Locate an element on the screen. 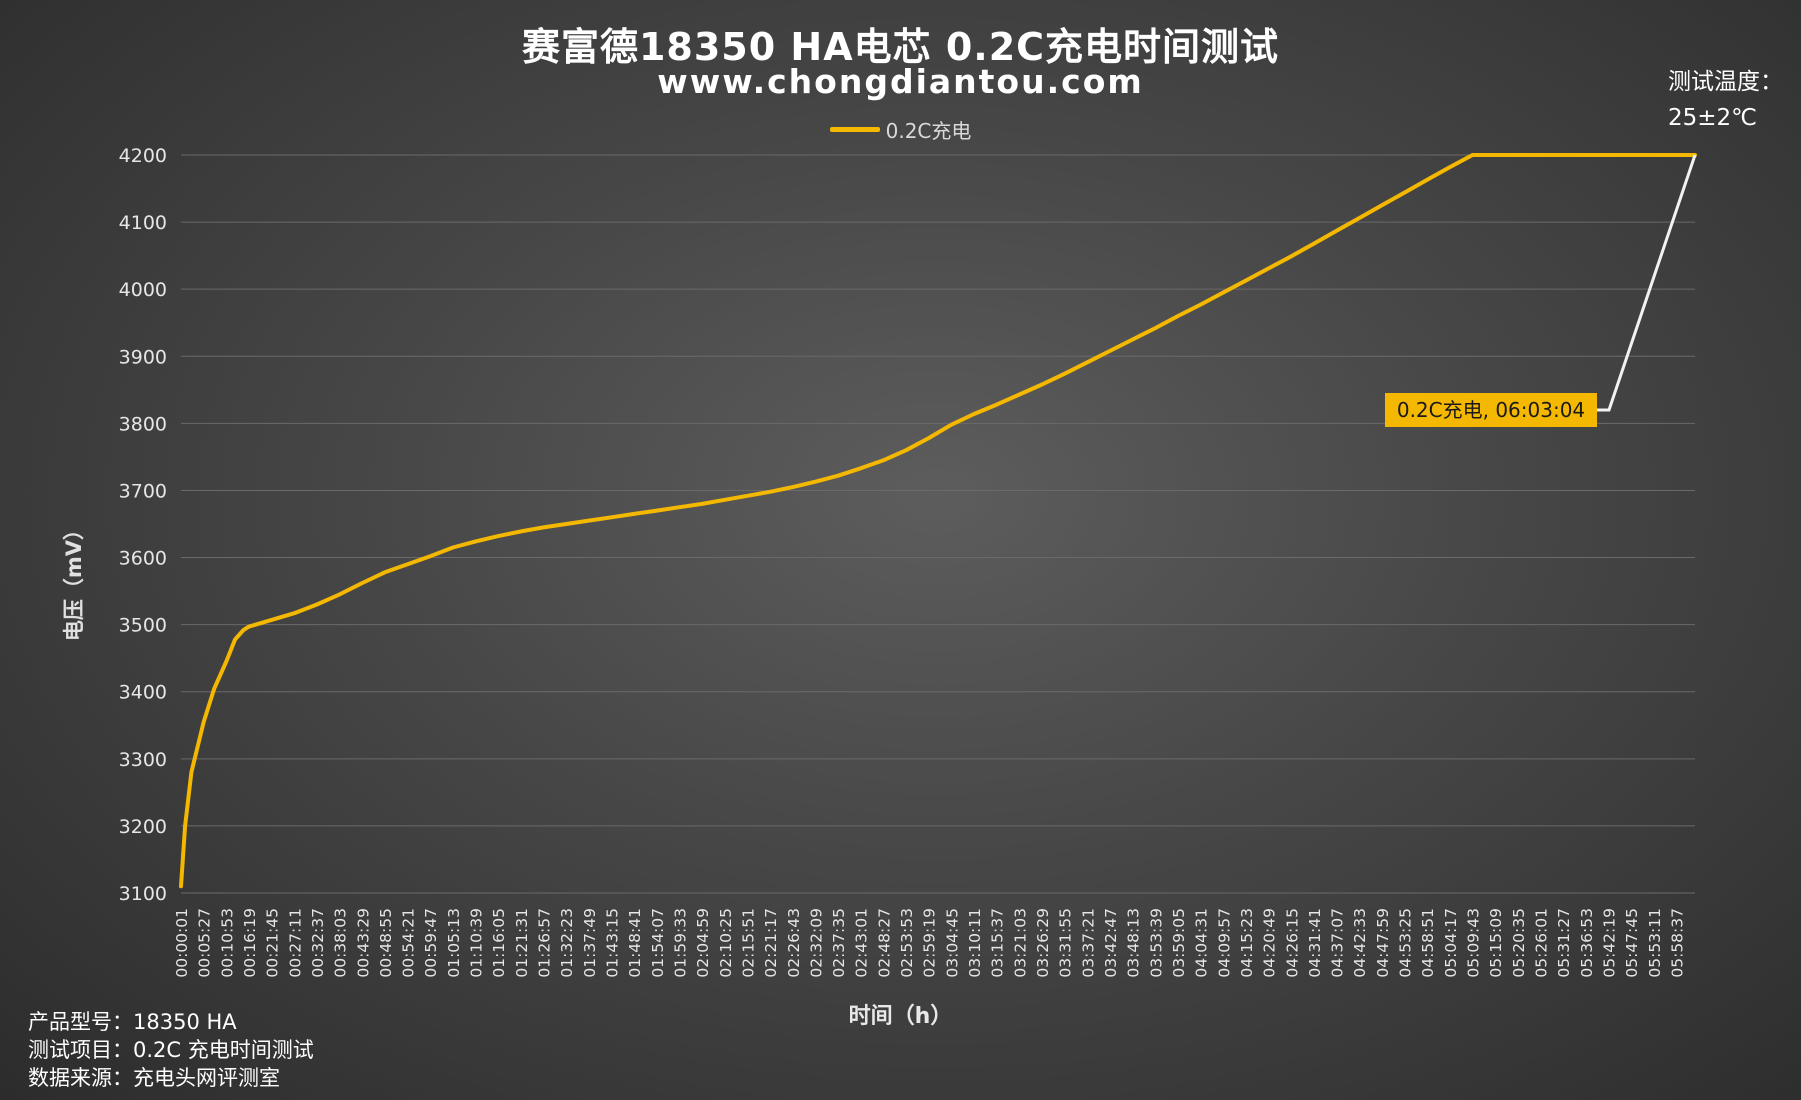 Image resolution: width=1801 pixels, height=1100 pixels. x-tick-label: 02:21:17 is located at coordinates (771, 943).